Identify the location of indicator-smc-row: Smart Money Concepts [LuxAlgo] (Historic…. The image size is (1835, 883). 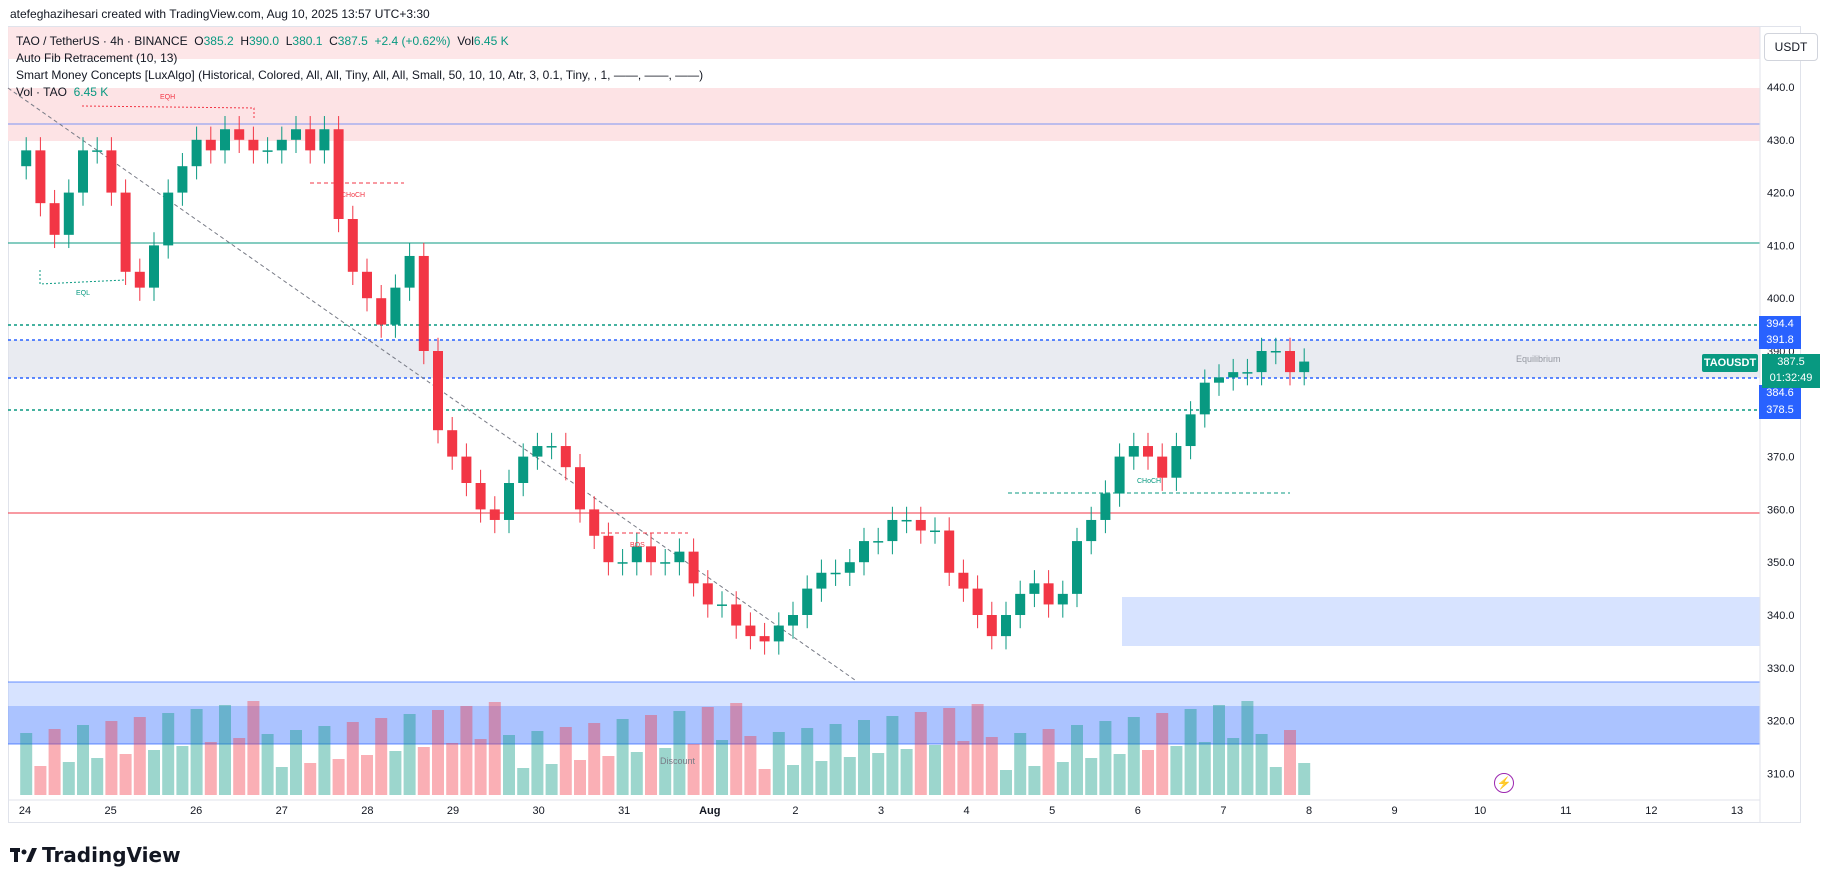
(360, 75).